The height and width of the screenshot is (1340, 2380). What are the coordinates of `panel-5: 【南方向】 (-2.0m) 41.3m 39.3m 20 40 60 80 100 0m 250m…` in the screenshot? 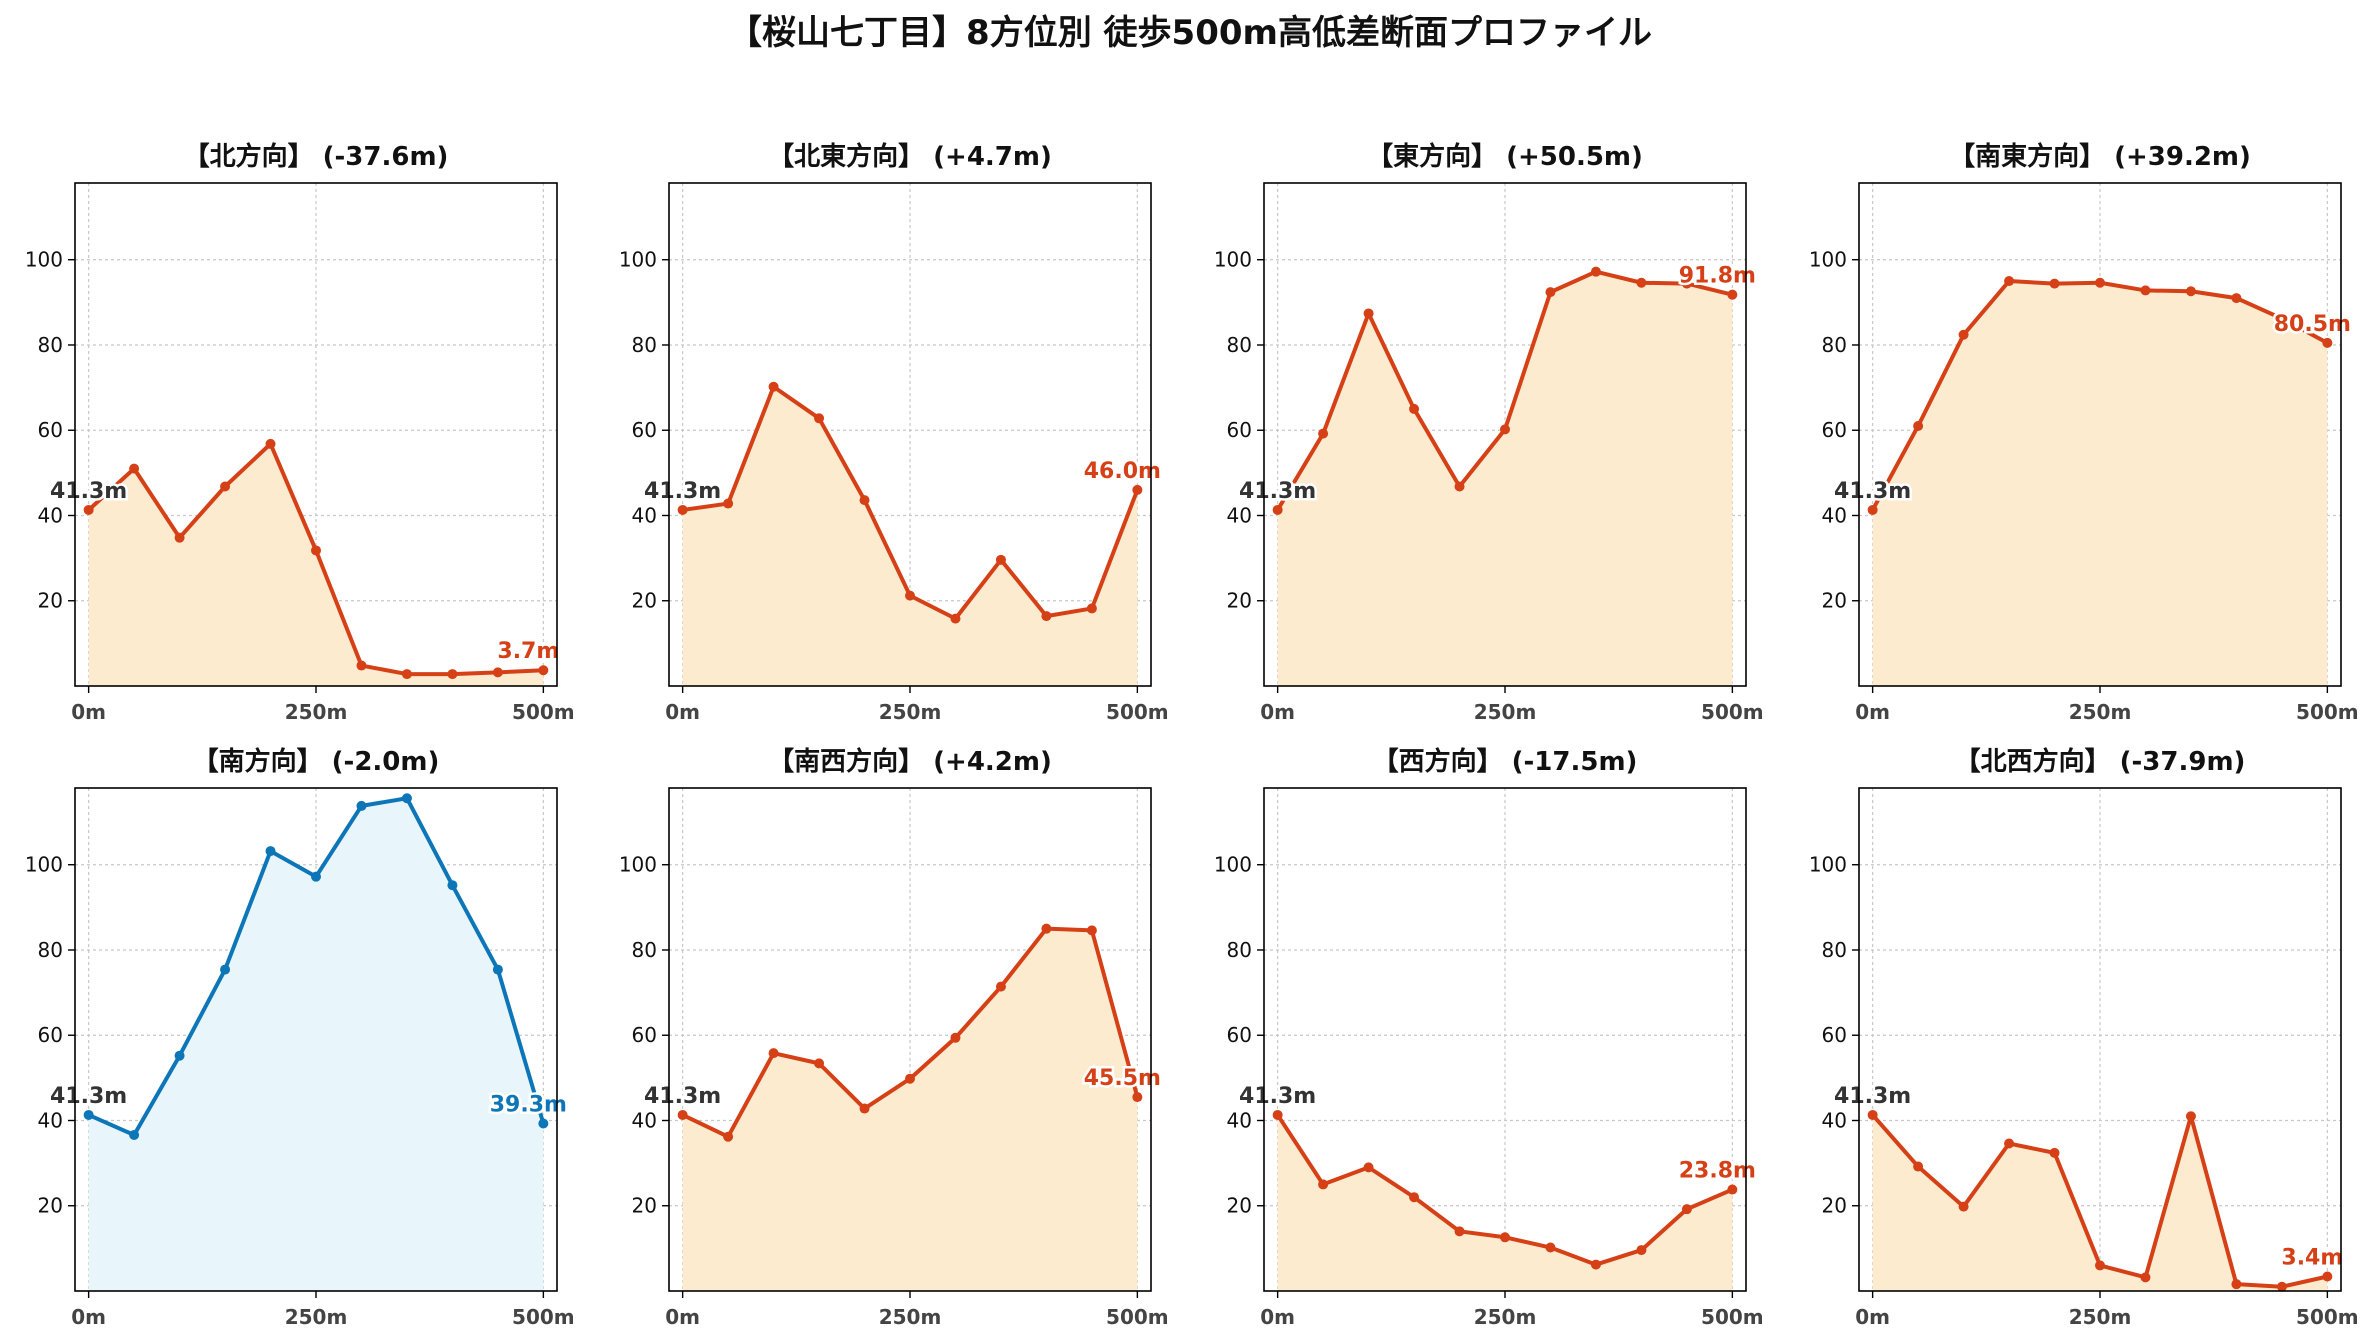 It's located at (300, 1037).